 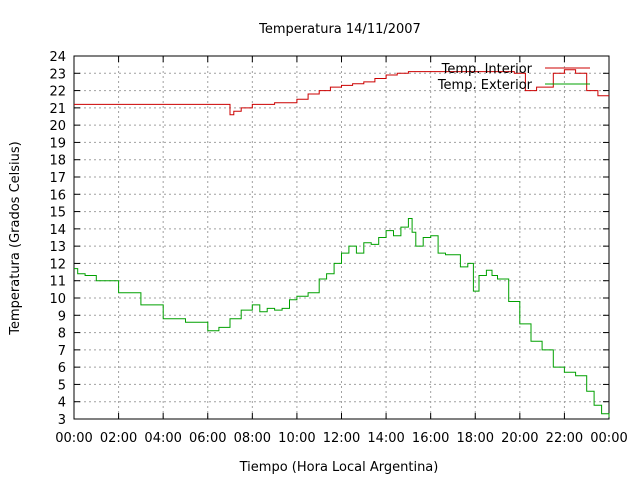 I want to click on y-tick-label: 14, so click(x=57, y=230).